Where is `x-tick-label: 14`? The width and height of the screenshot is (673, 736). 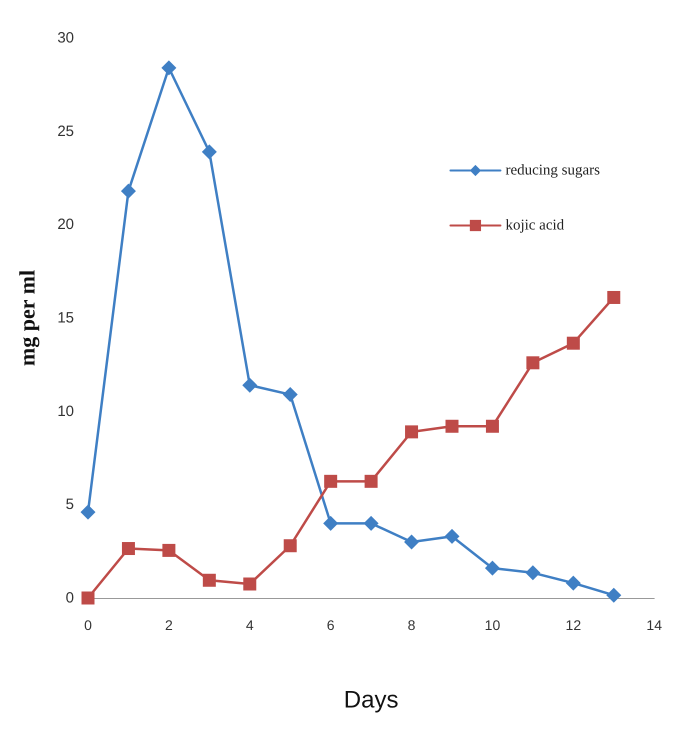 x-tick-label: 14 is located at coordinates (654, 625).